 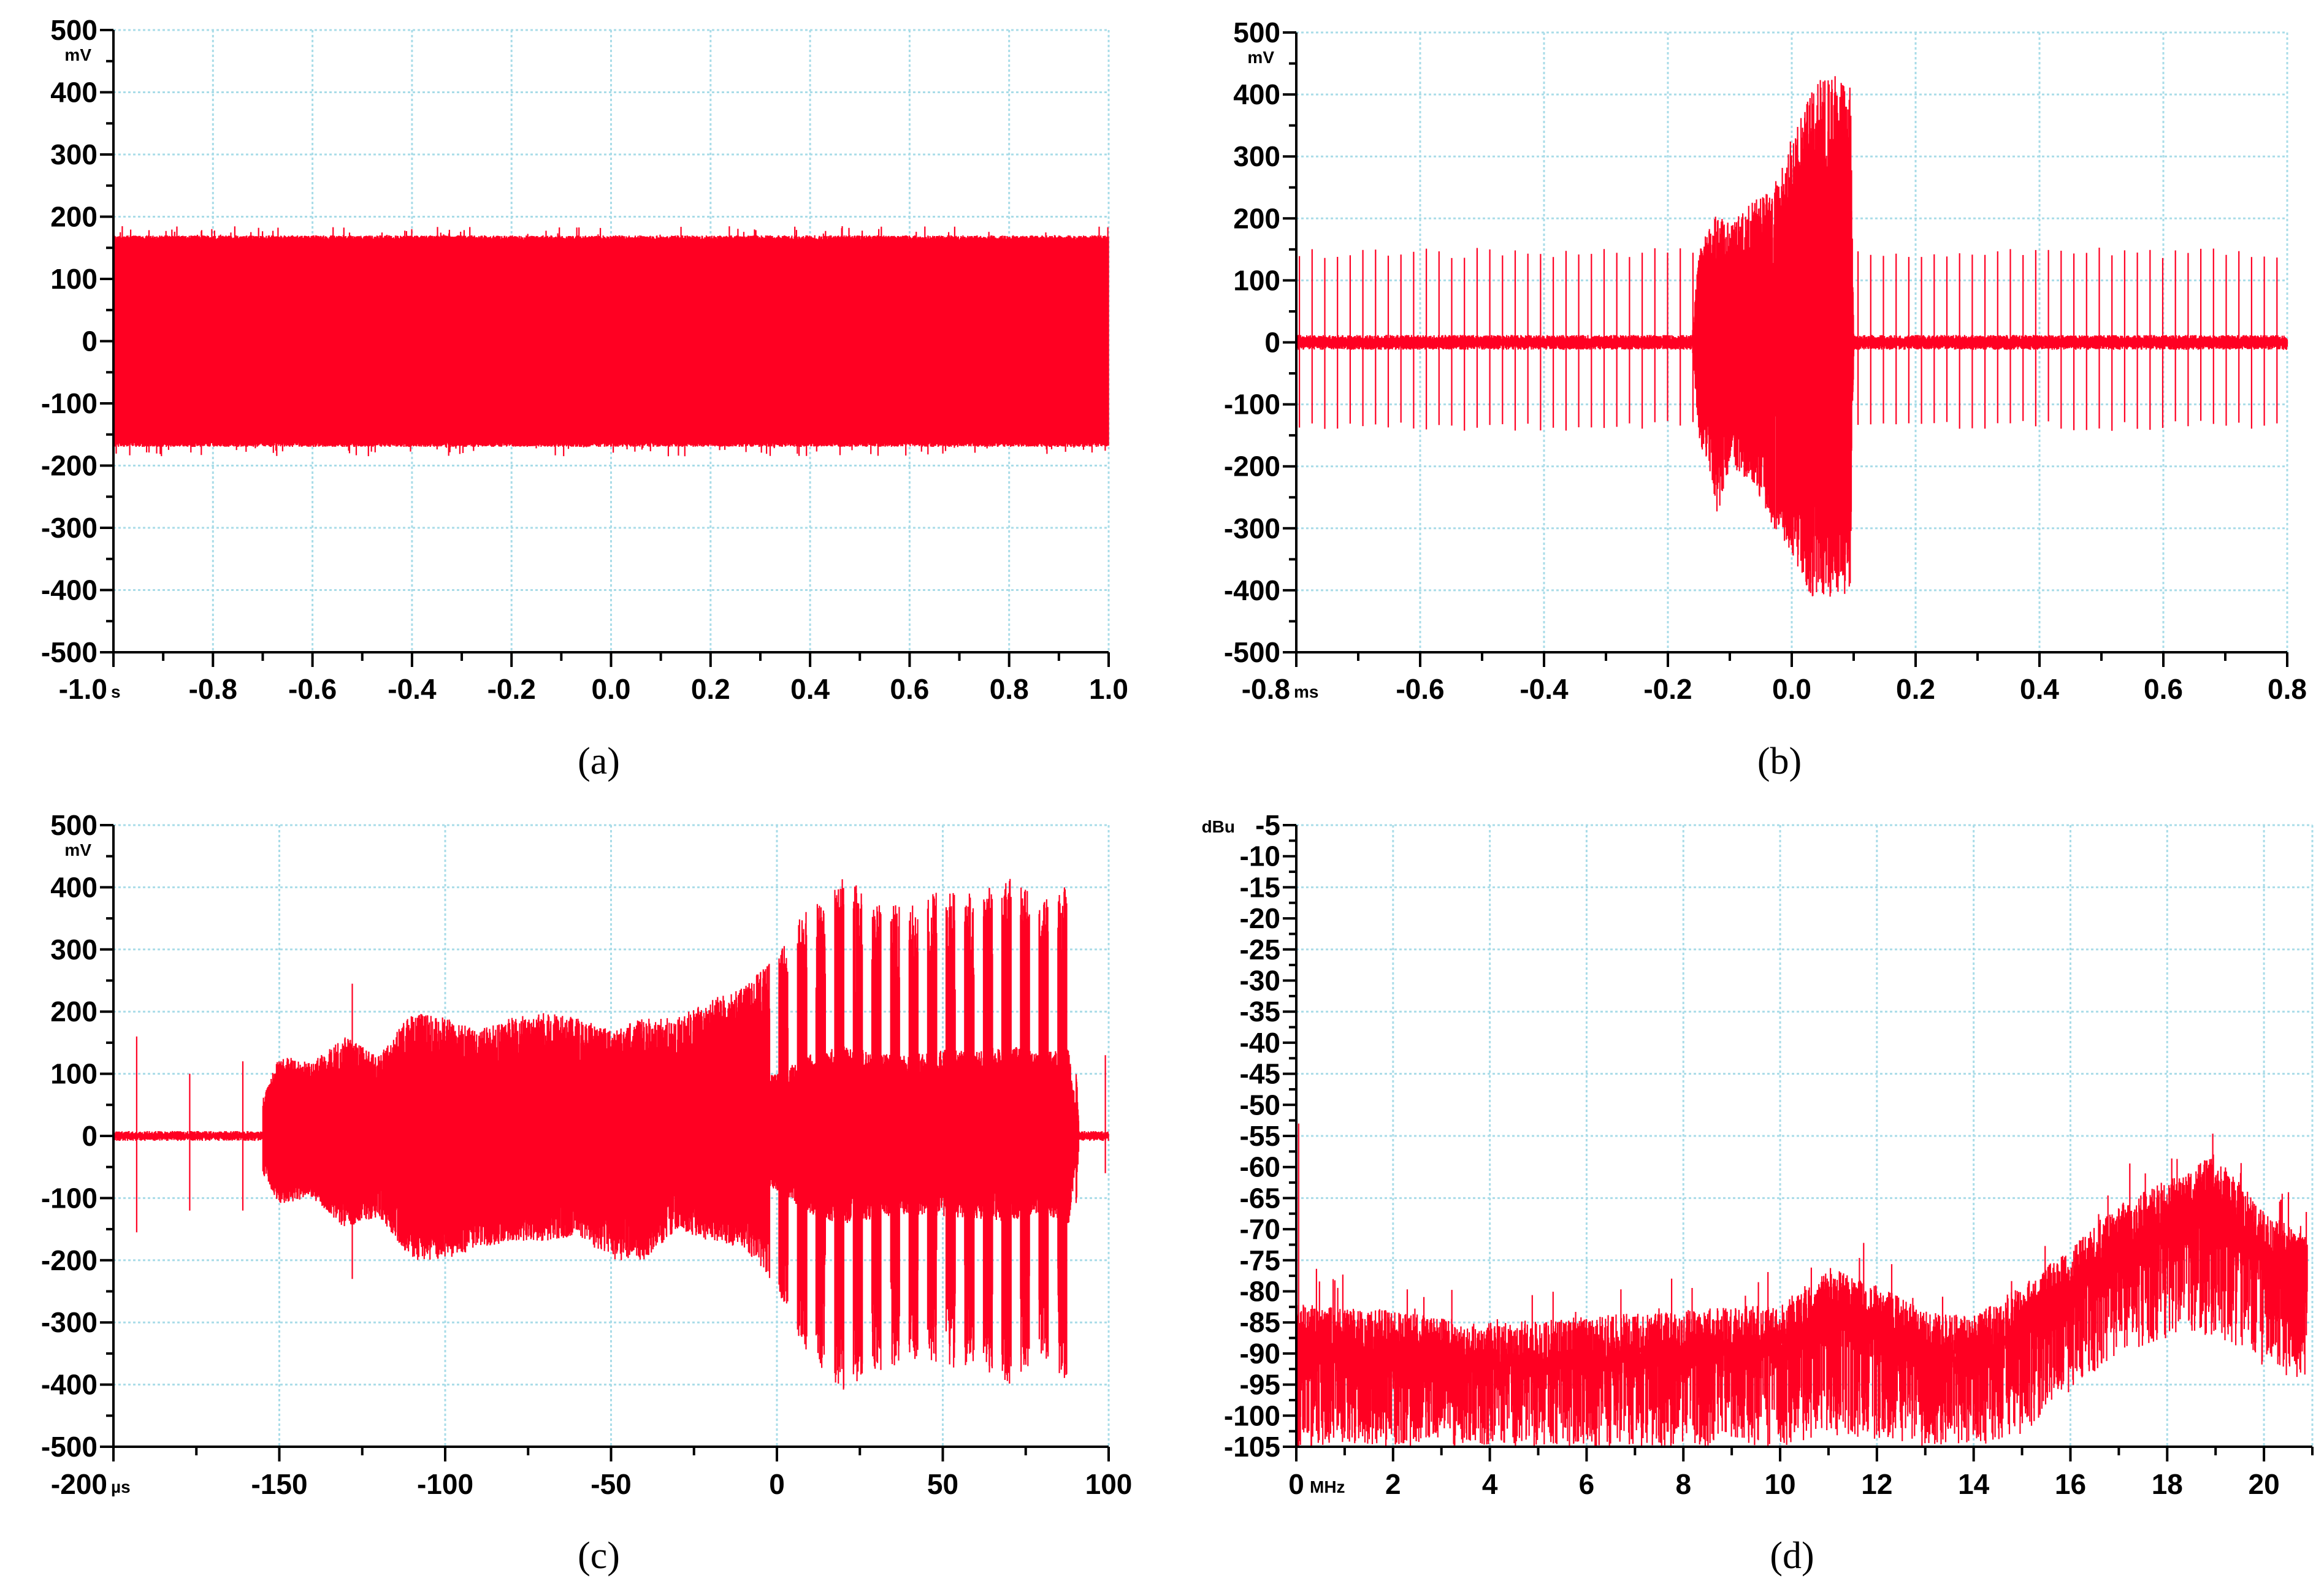 What do you see at coordinates (1260, 1198) in the screenshot?
I see `y-tick-label: -65` at bounding box center [1260, 1198].